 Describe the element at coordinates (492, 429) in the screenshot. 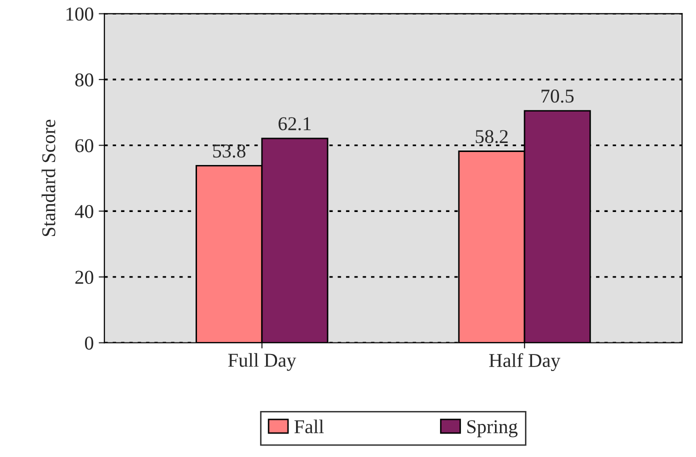

I see `legend-label: Spring` at that location.